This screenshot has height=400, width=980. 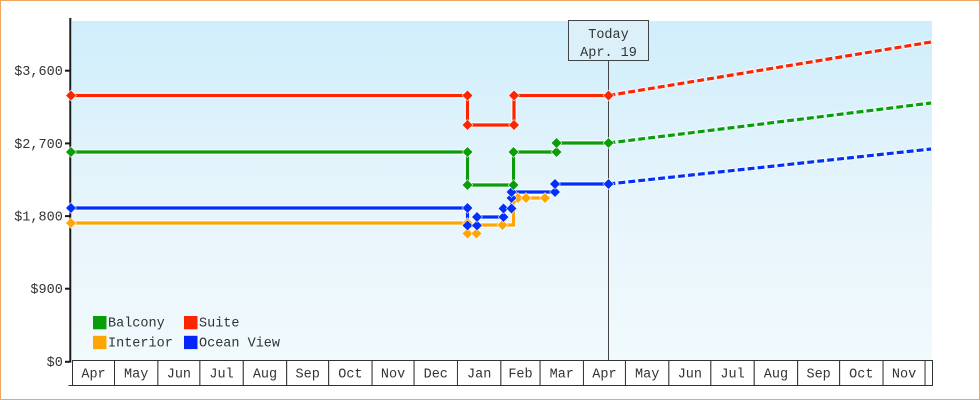 What do you see at coordinates (38, 218) in the screenshot?
I see `svg-text: $1,800` at bounding box center [38, 218].